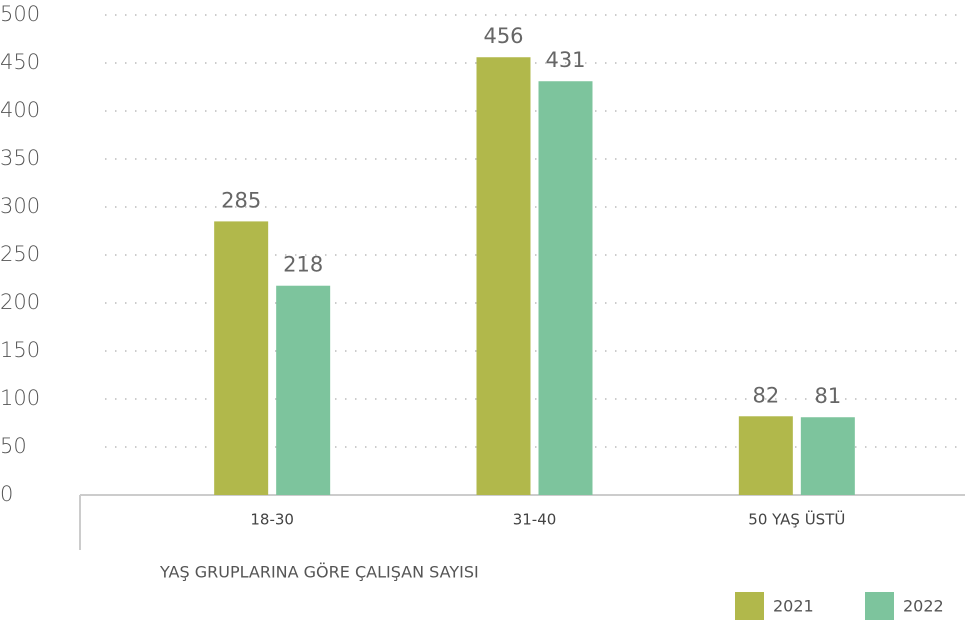  What do you see at coordinates (20, 254) in the screenshot?
I see `y-tick-label: 250` at bounding box center [20, 254].